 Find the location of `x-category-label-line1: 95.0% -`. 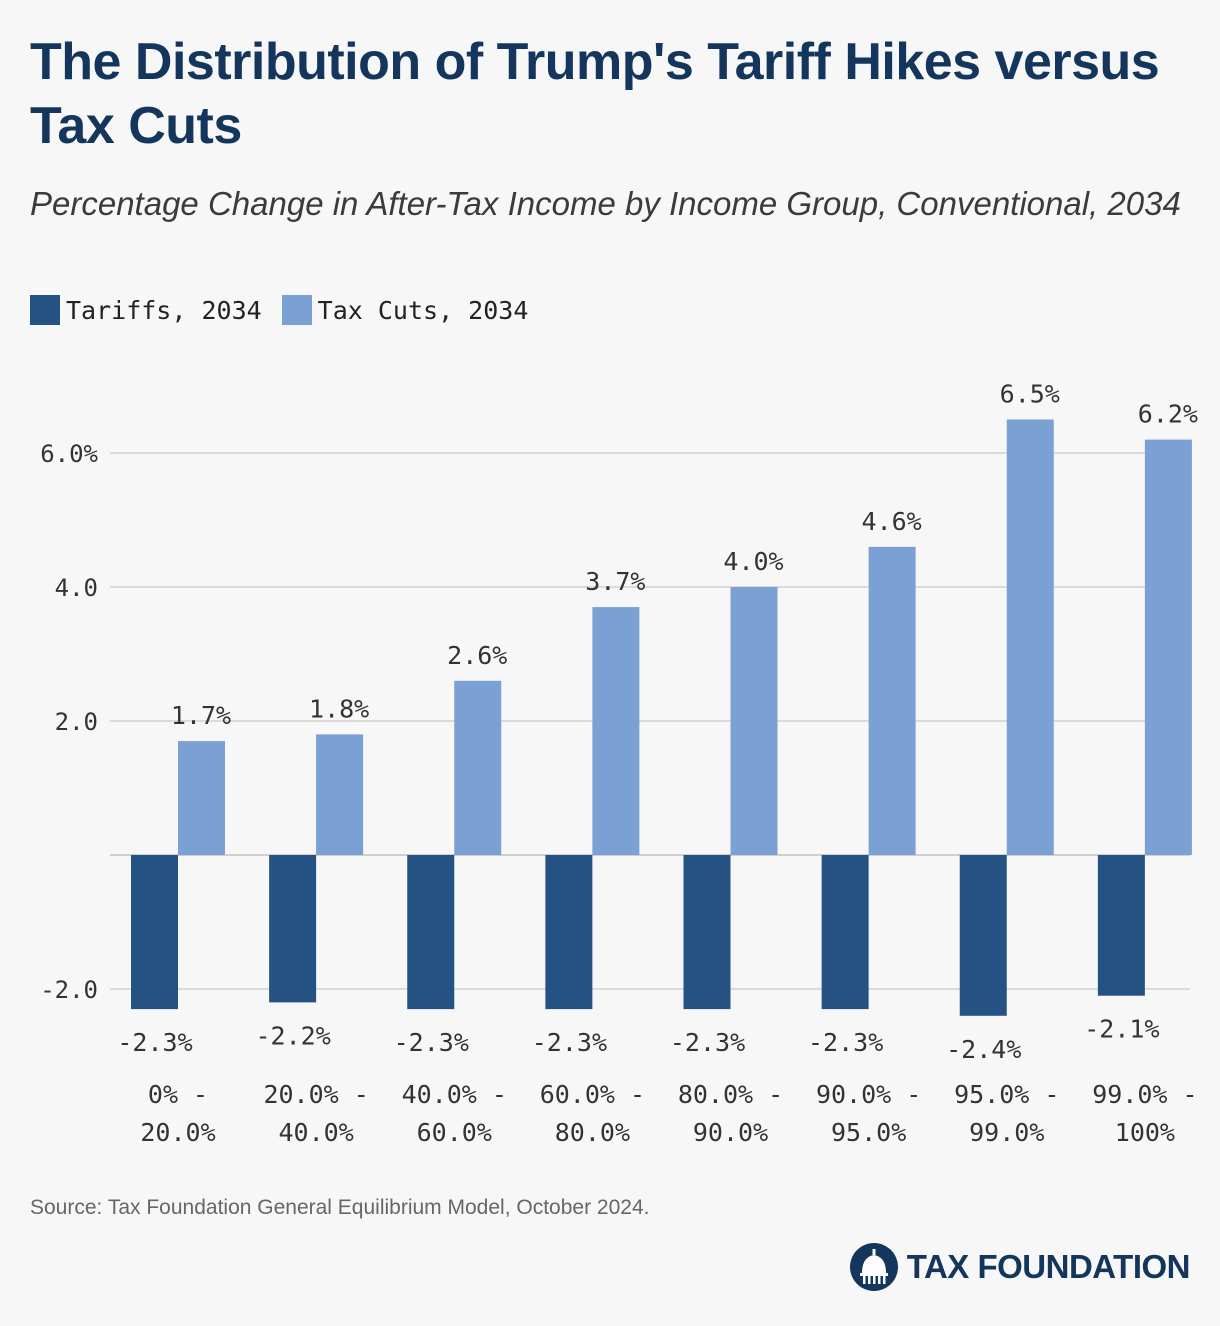

x-category-label-line1: 95.0% - is located at coordinates (1006, 1094).